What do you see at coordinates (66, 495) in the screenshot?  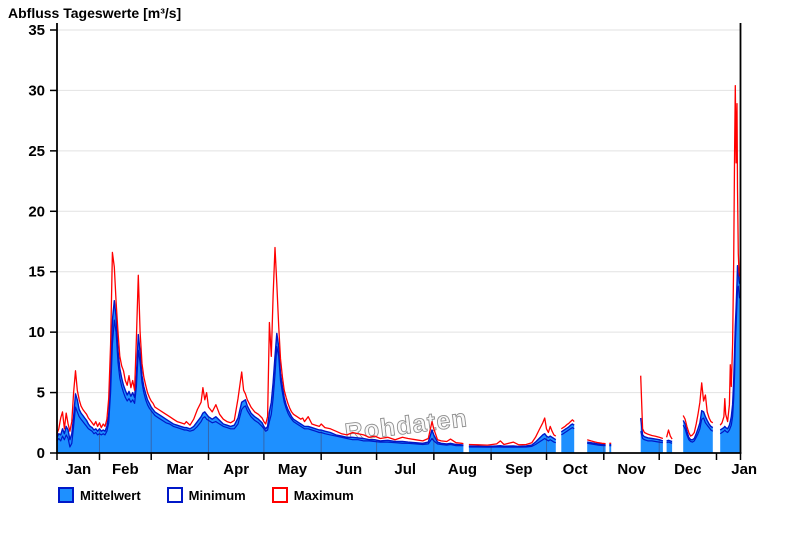 I see `mean-swatch-icon` at bounding box center [66, 495].